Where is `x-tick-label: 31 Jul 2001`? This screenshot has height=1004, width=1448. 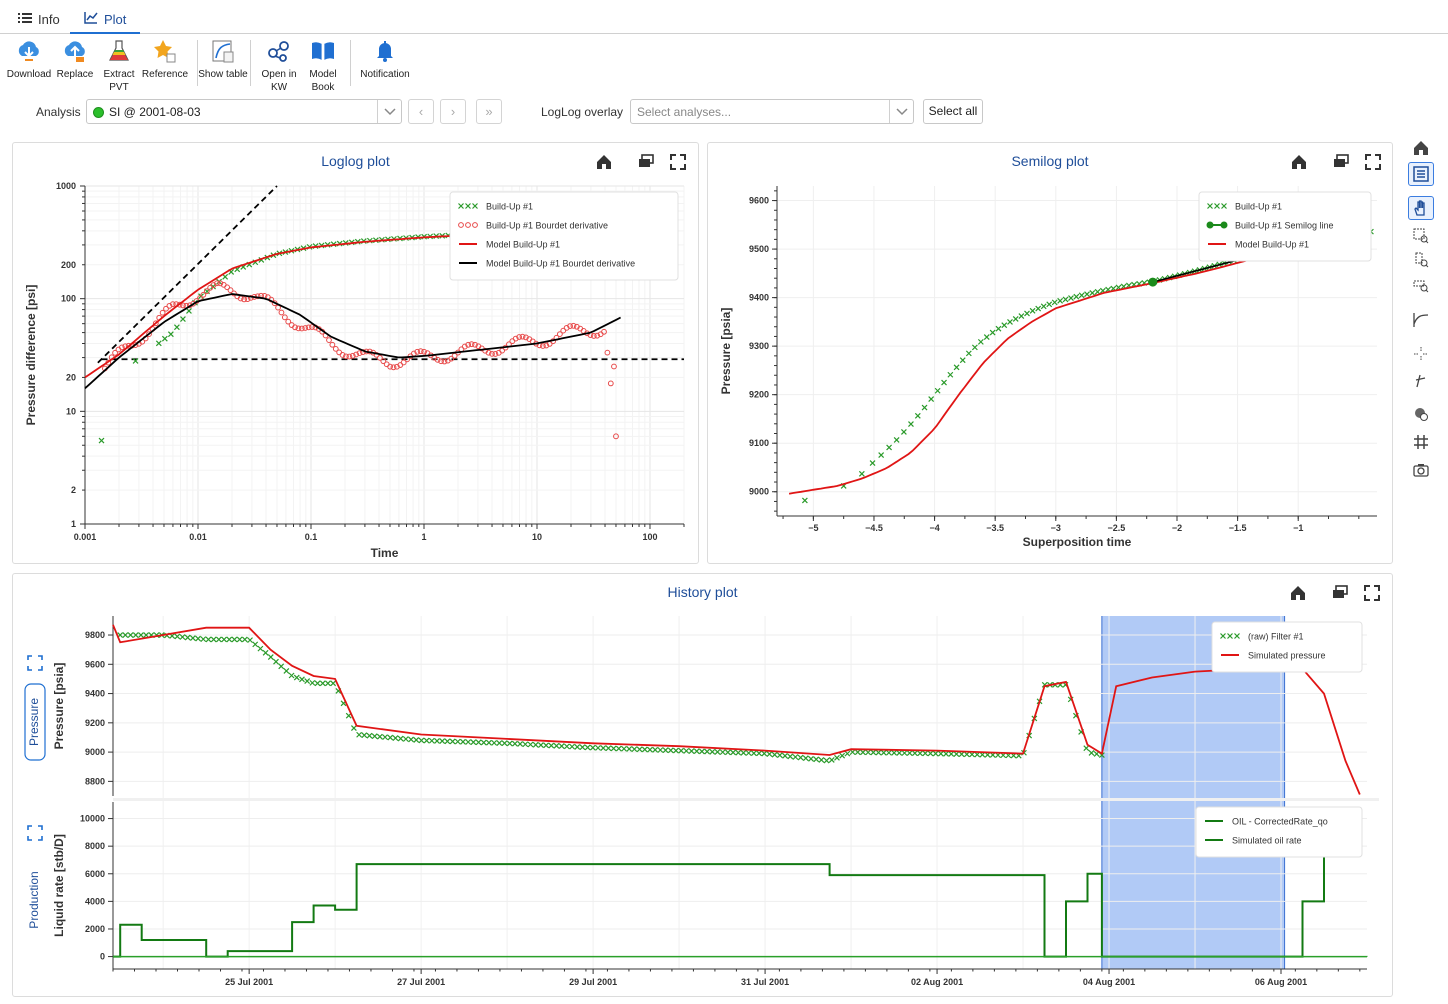 x-tick-label: 31 Jul 2001 is located at coordinates (765, 982).